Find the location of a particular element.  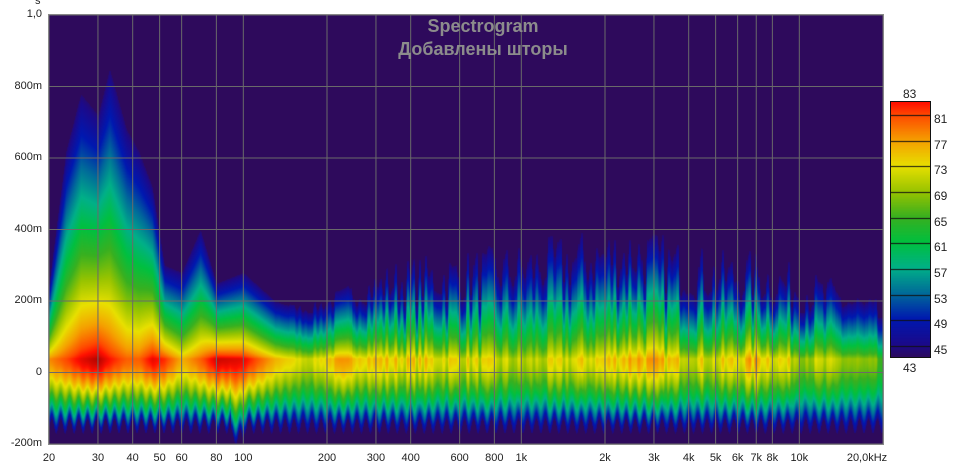

color-scale-bar is located at coordinates (910, 229).